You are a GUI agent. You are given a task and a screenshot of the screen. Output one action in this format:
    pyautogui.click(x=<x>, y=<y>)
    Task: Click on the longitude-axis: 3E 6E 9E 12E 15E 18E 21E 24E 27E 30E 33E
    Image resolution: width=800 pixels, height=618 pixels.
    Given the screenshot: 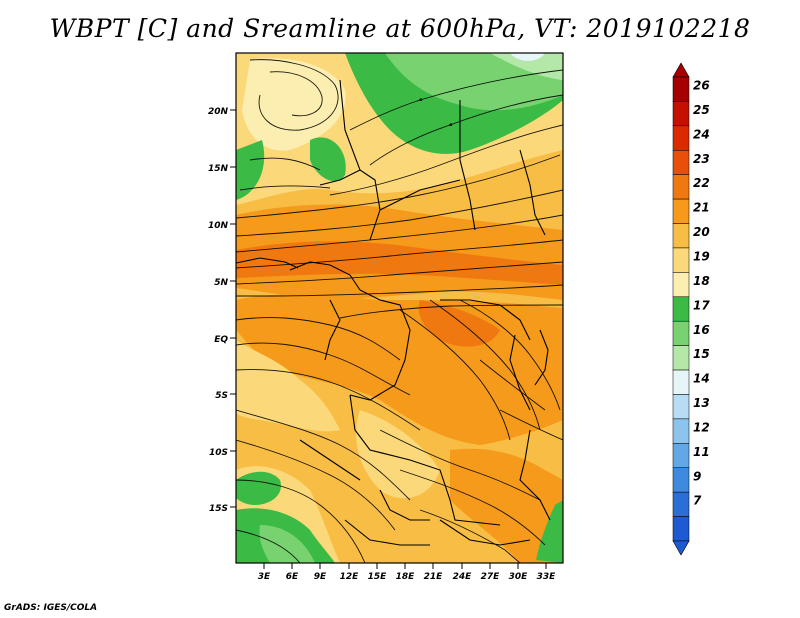 What is the action you would take?
    pyautogui.click(x=407, y=572)
    